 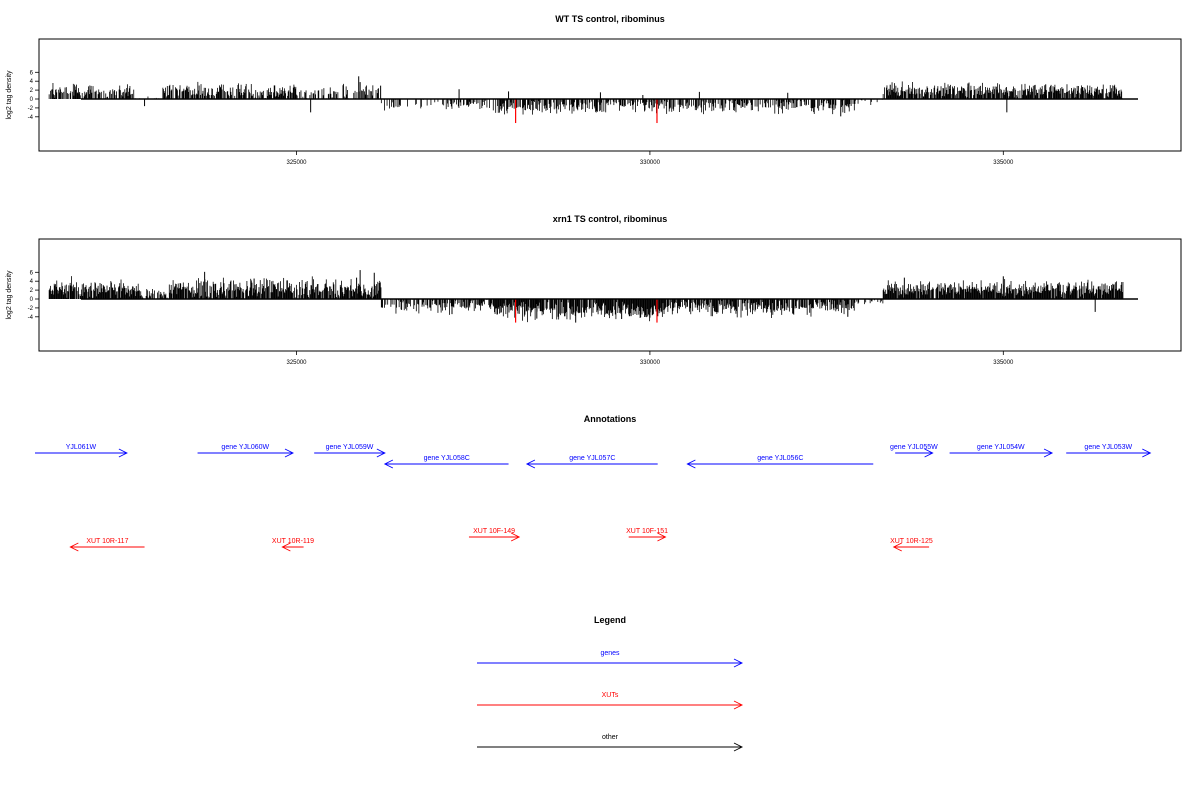 What do you see at coordinates (610, 653) in the screenshot?
I see `legend-label: genes` at bounding box center [610, 653].